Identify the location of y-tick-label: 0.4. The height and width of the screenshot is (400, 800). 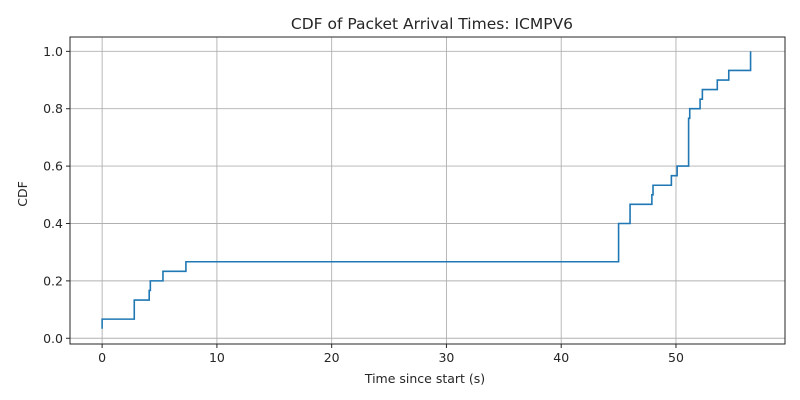
(53, 223).